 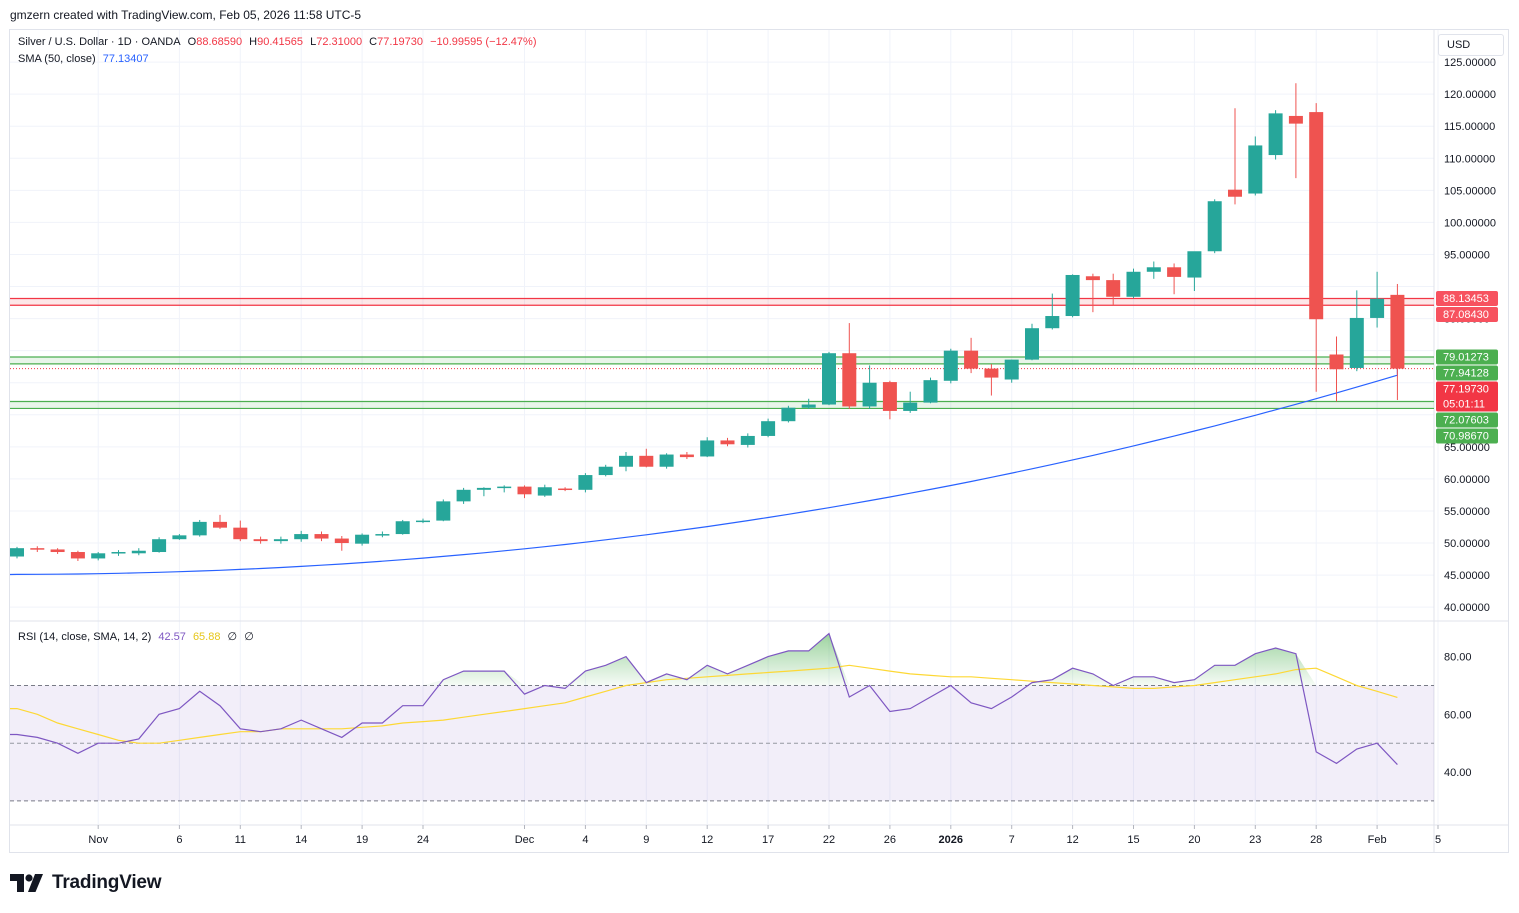 What do you see at coordinates (1466, 373) in the screenshot?
I see `price-badge-label: 77.94128` at bounding box center [1466, 373].